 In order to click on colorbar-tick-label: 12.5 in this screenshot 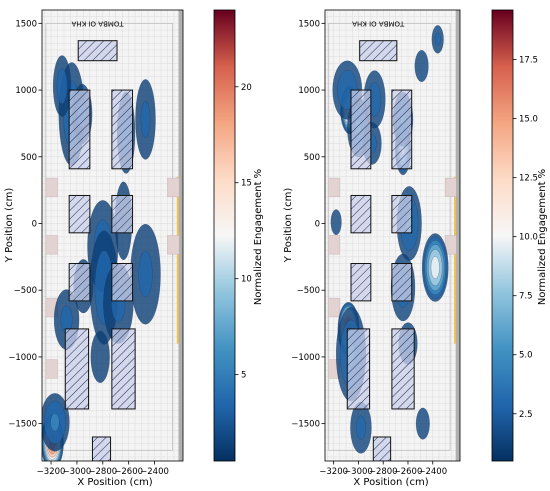, I will do `click(528, 179)`.